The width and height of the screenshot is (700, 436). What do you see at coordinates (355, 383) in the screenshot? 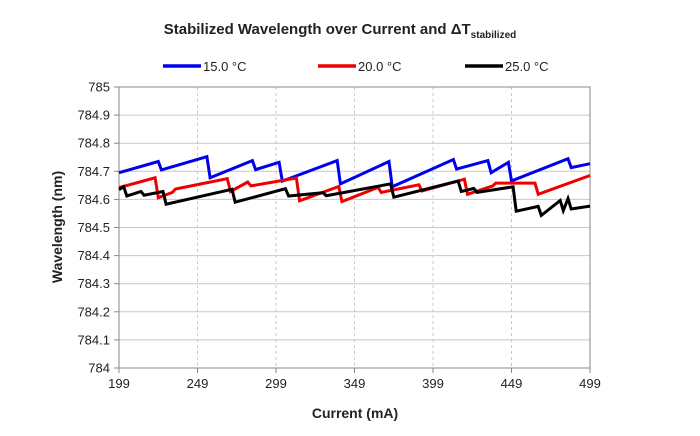
I see `x-tick-label: 349` at bounding box center [355, 383].